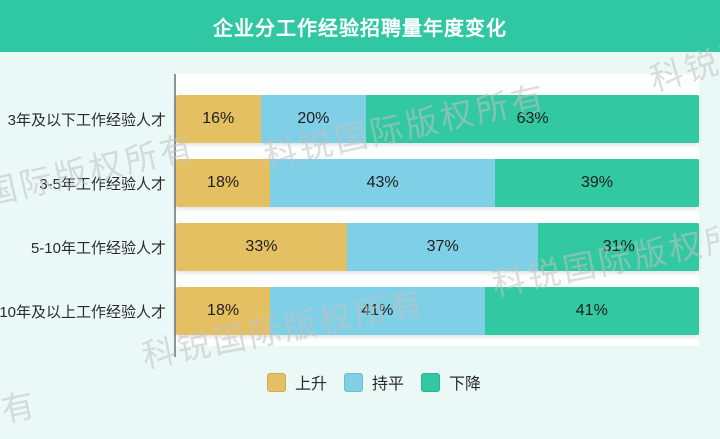 The width and height of the screenshot is (720, 439). Describe the element at coordinates (465, 384) in the screenshot. I see `legend-label: 下降` at that location.